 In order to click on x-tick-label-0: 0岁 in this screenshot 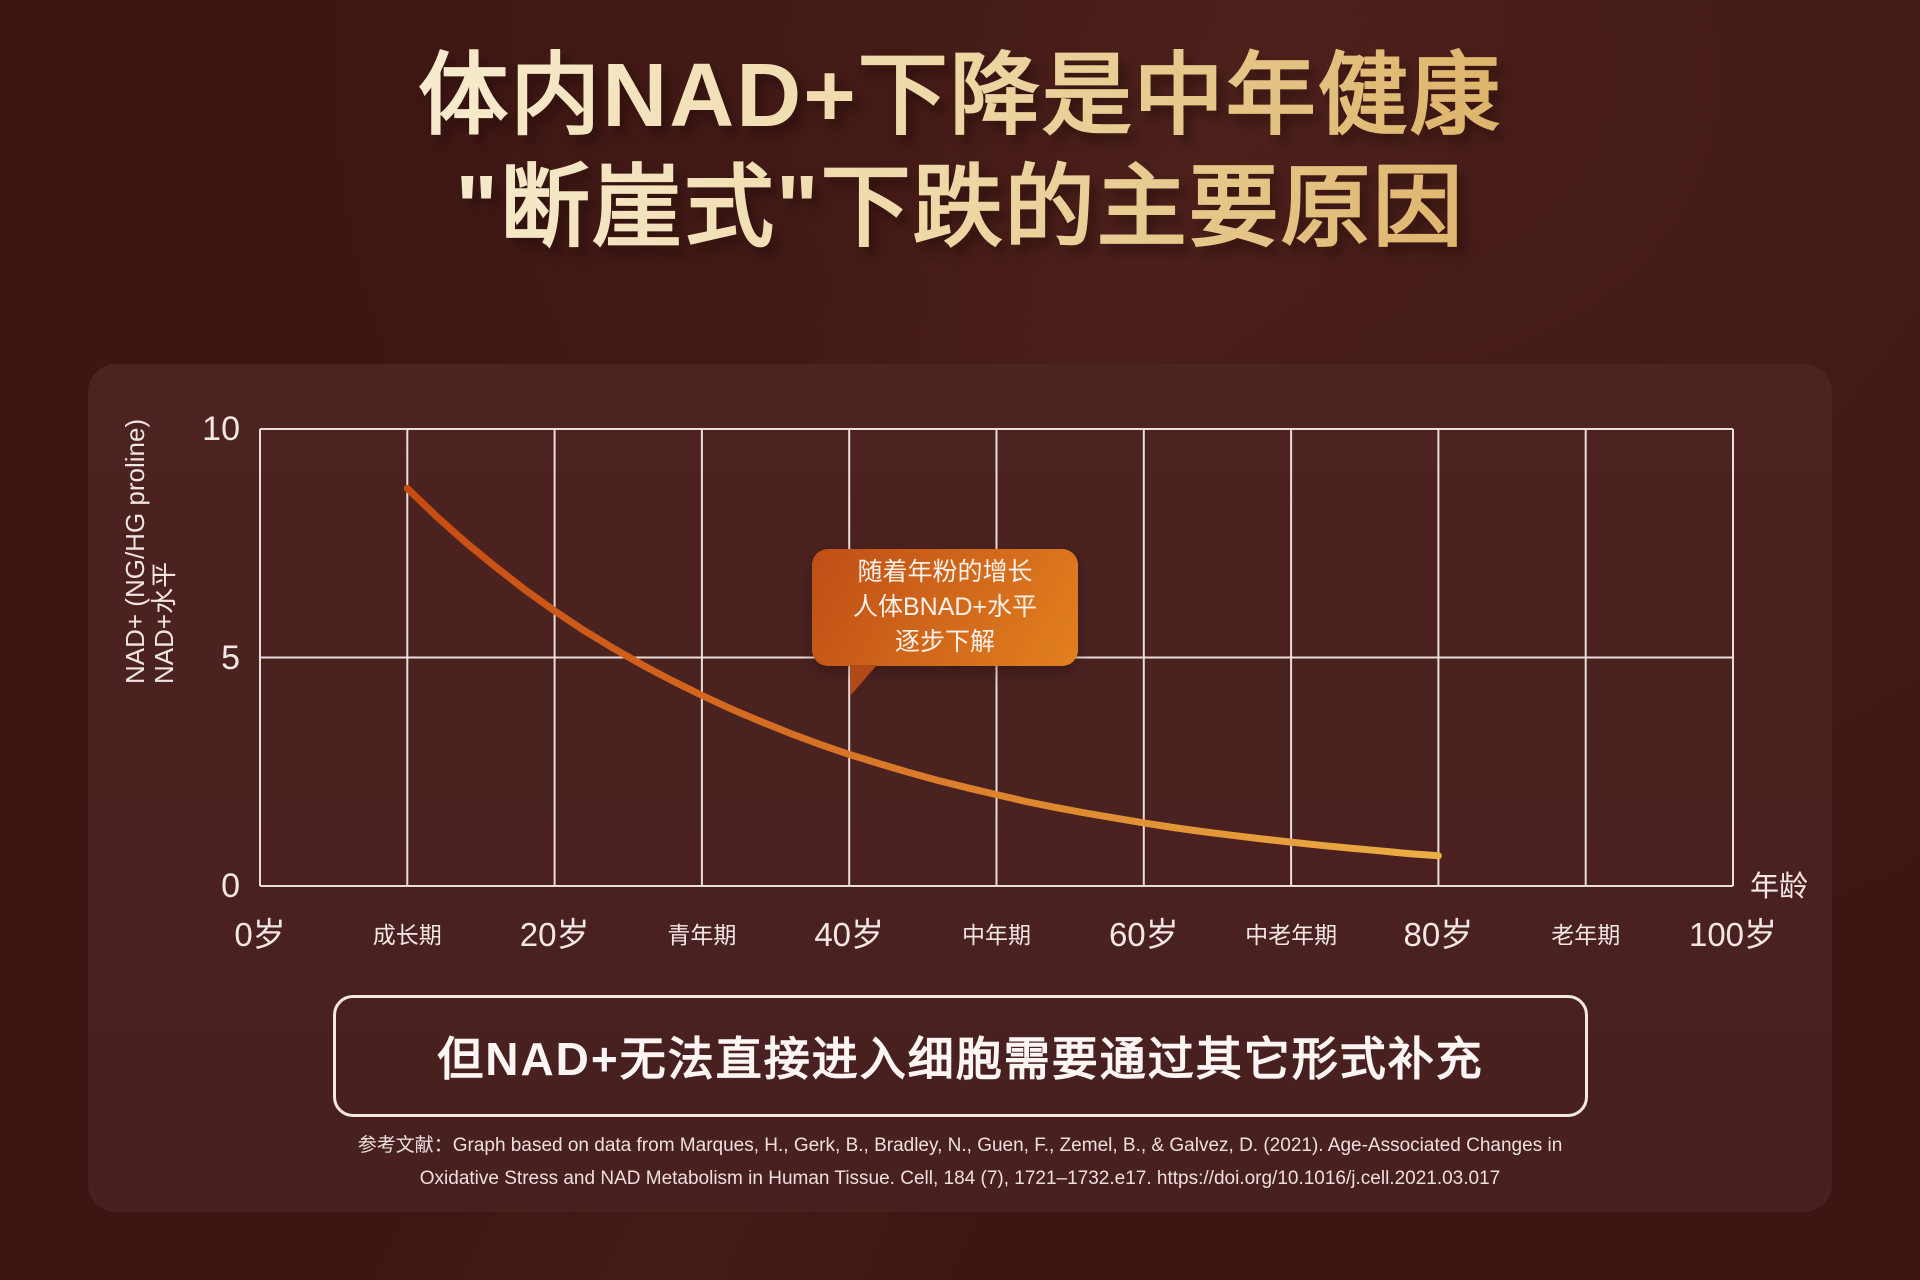, I will do `click(260, 934)`.